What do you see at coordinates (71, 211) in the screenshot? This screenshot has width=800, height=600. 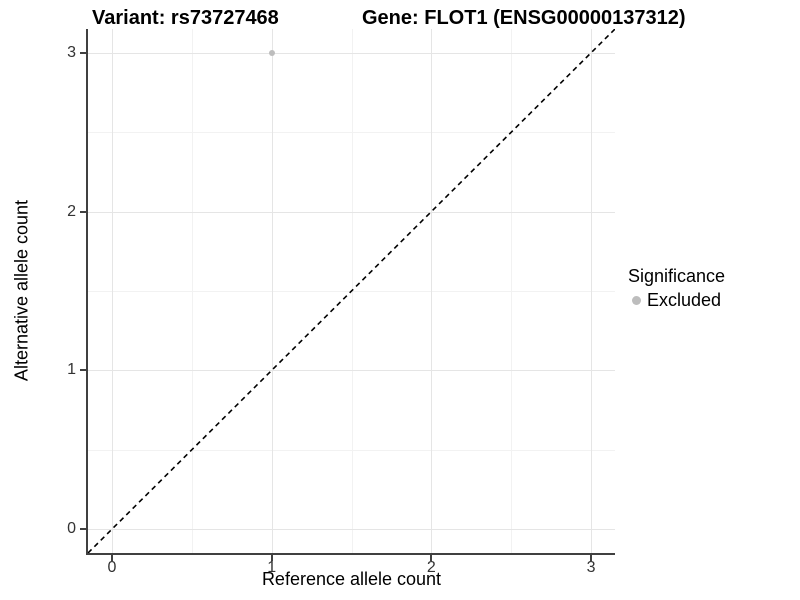 I see `y-tick-label: 2` at bounding box center [71, 211].